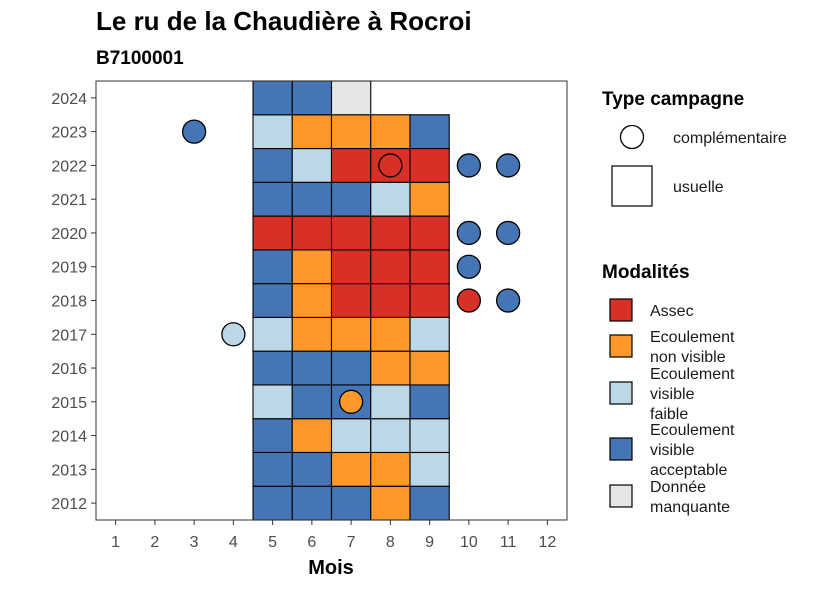  Describe the element at coordinates (69, 234) in the screenshot. I see `y-tick-label: 2020` at that location.